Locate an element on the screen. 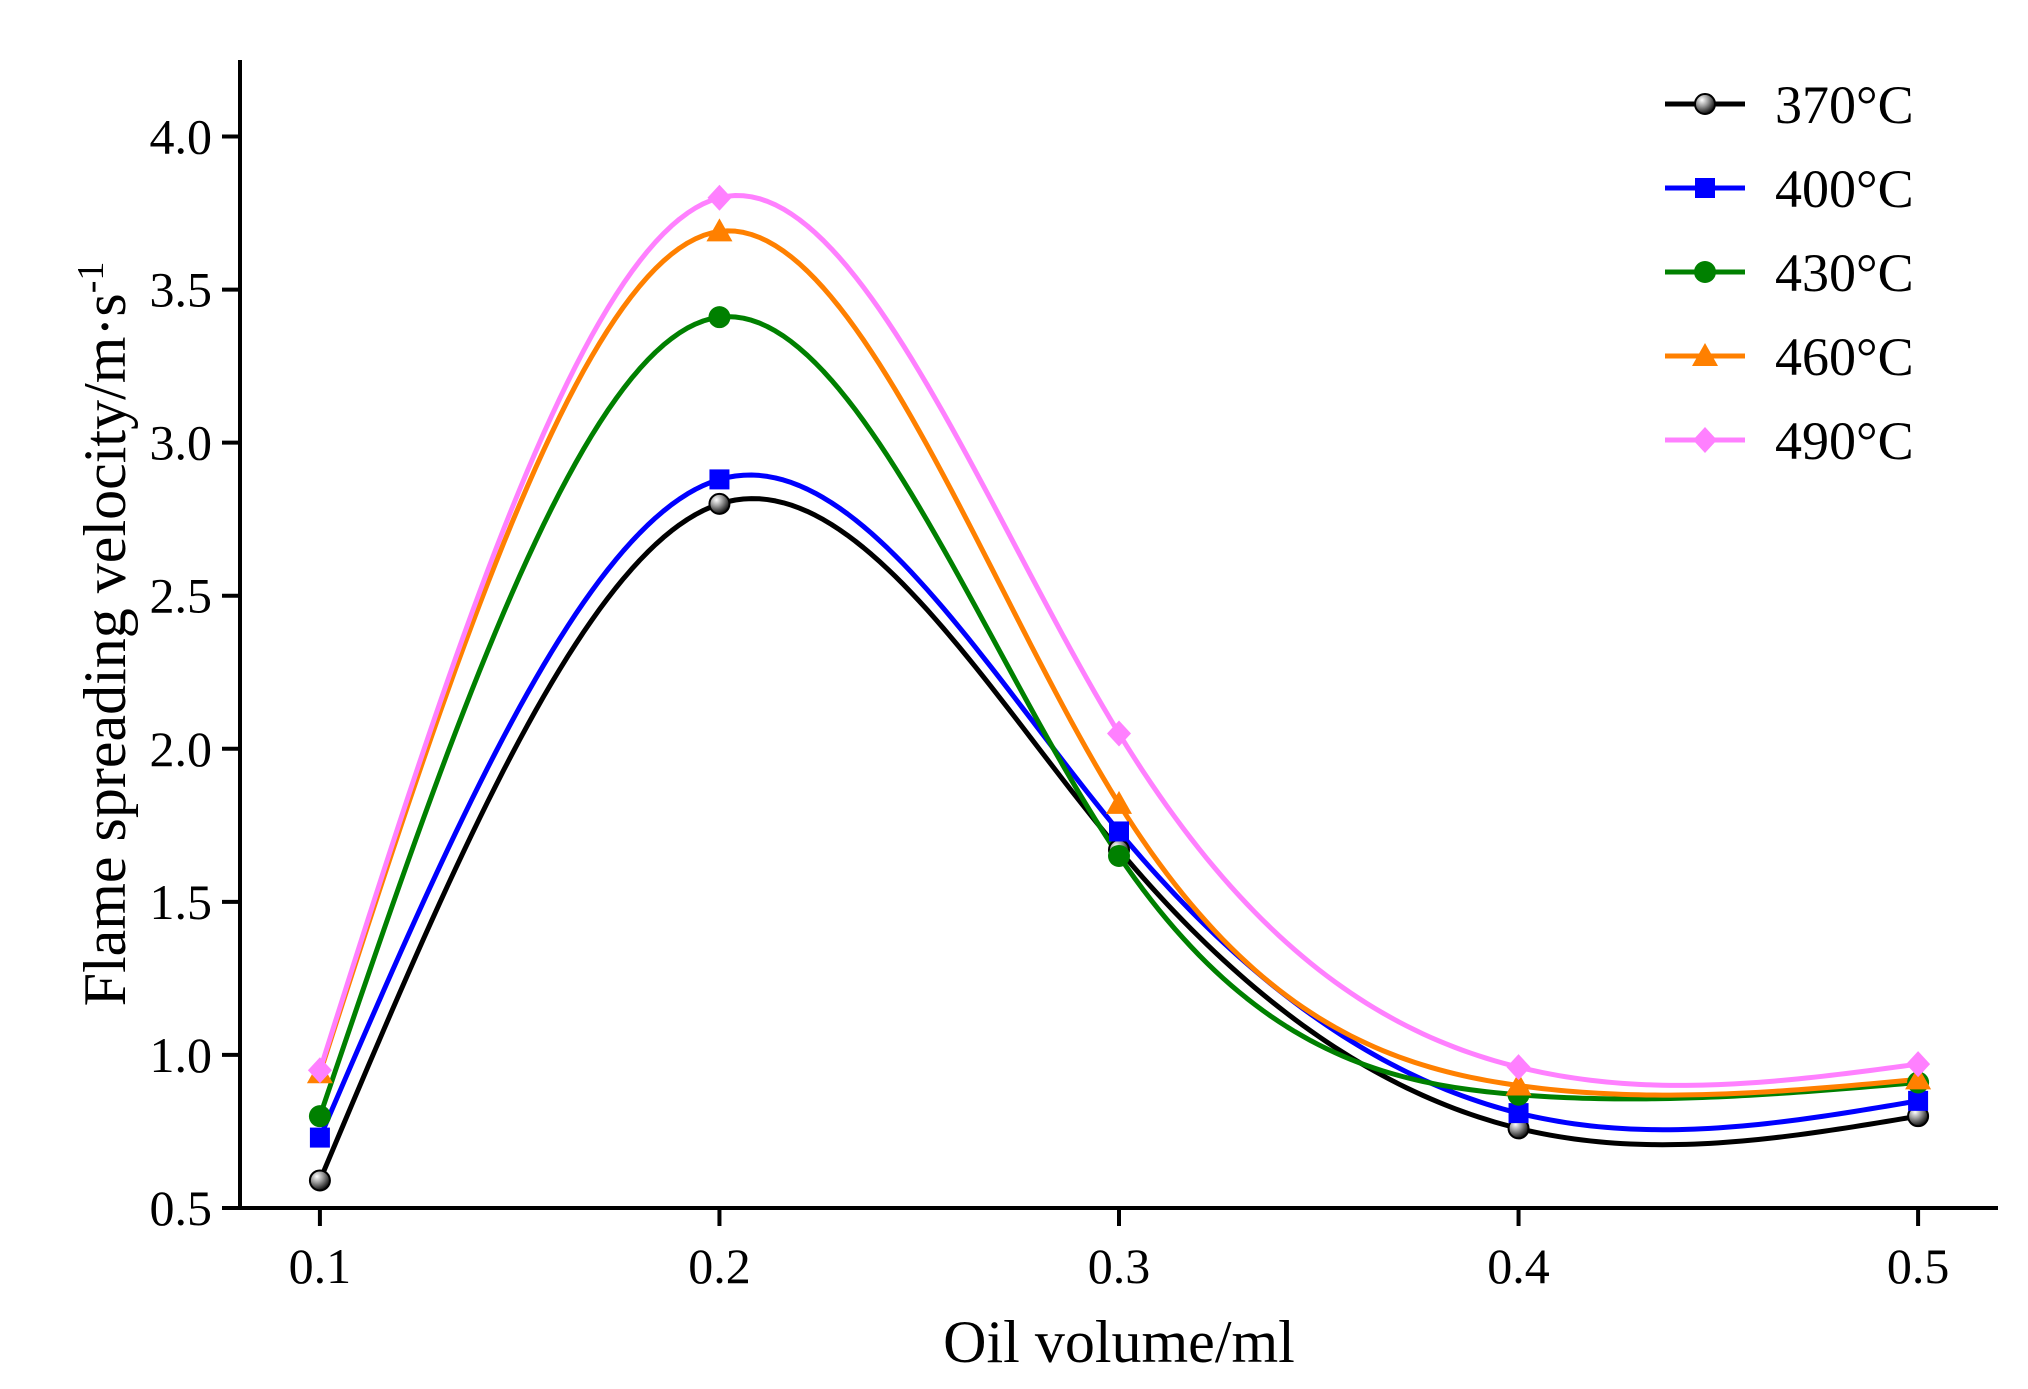 The height and width of the screenshot is (1389, 2028). legend: 370°C 400°C 430°C 460°C 490°C is located at coordinates (1789, 273).